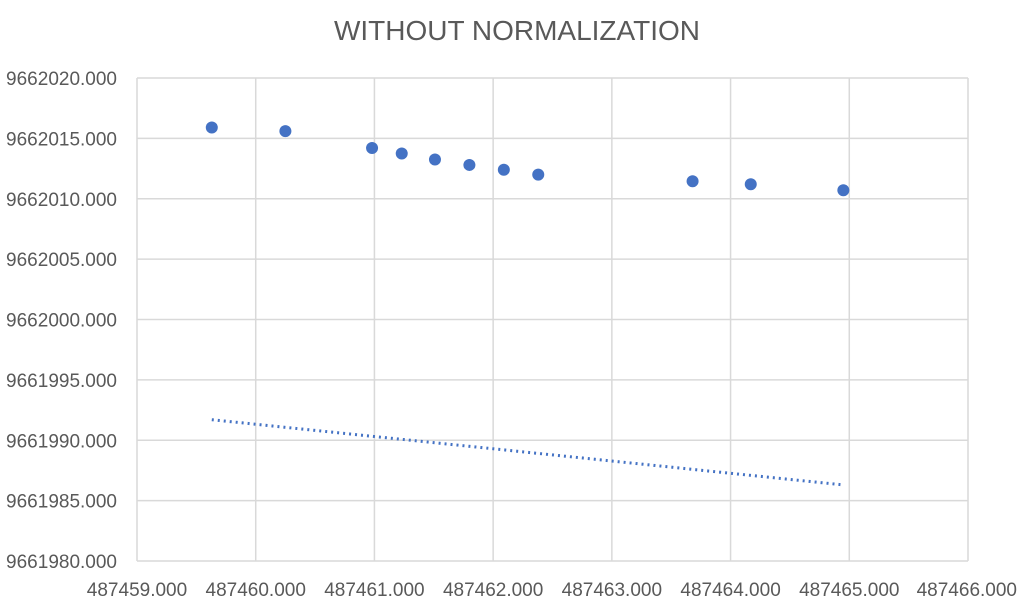 The width and height of the screenshot is (1030, 611). What do you see at coordinates (61, 562) in the screenshot?
I see `y-tick-label: 9661980.000` at bounding box center [61, 562].